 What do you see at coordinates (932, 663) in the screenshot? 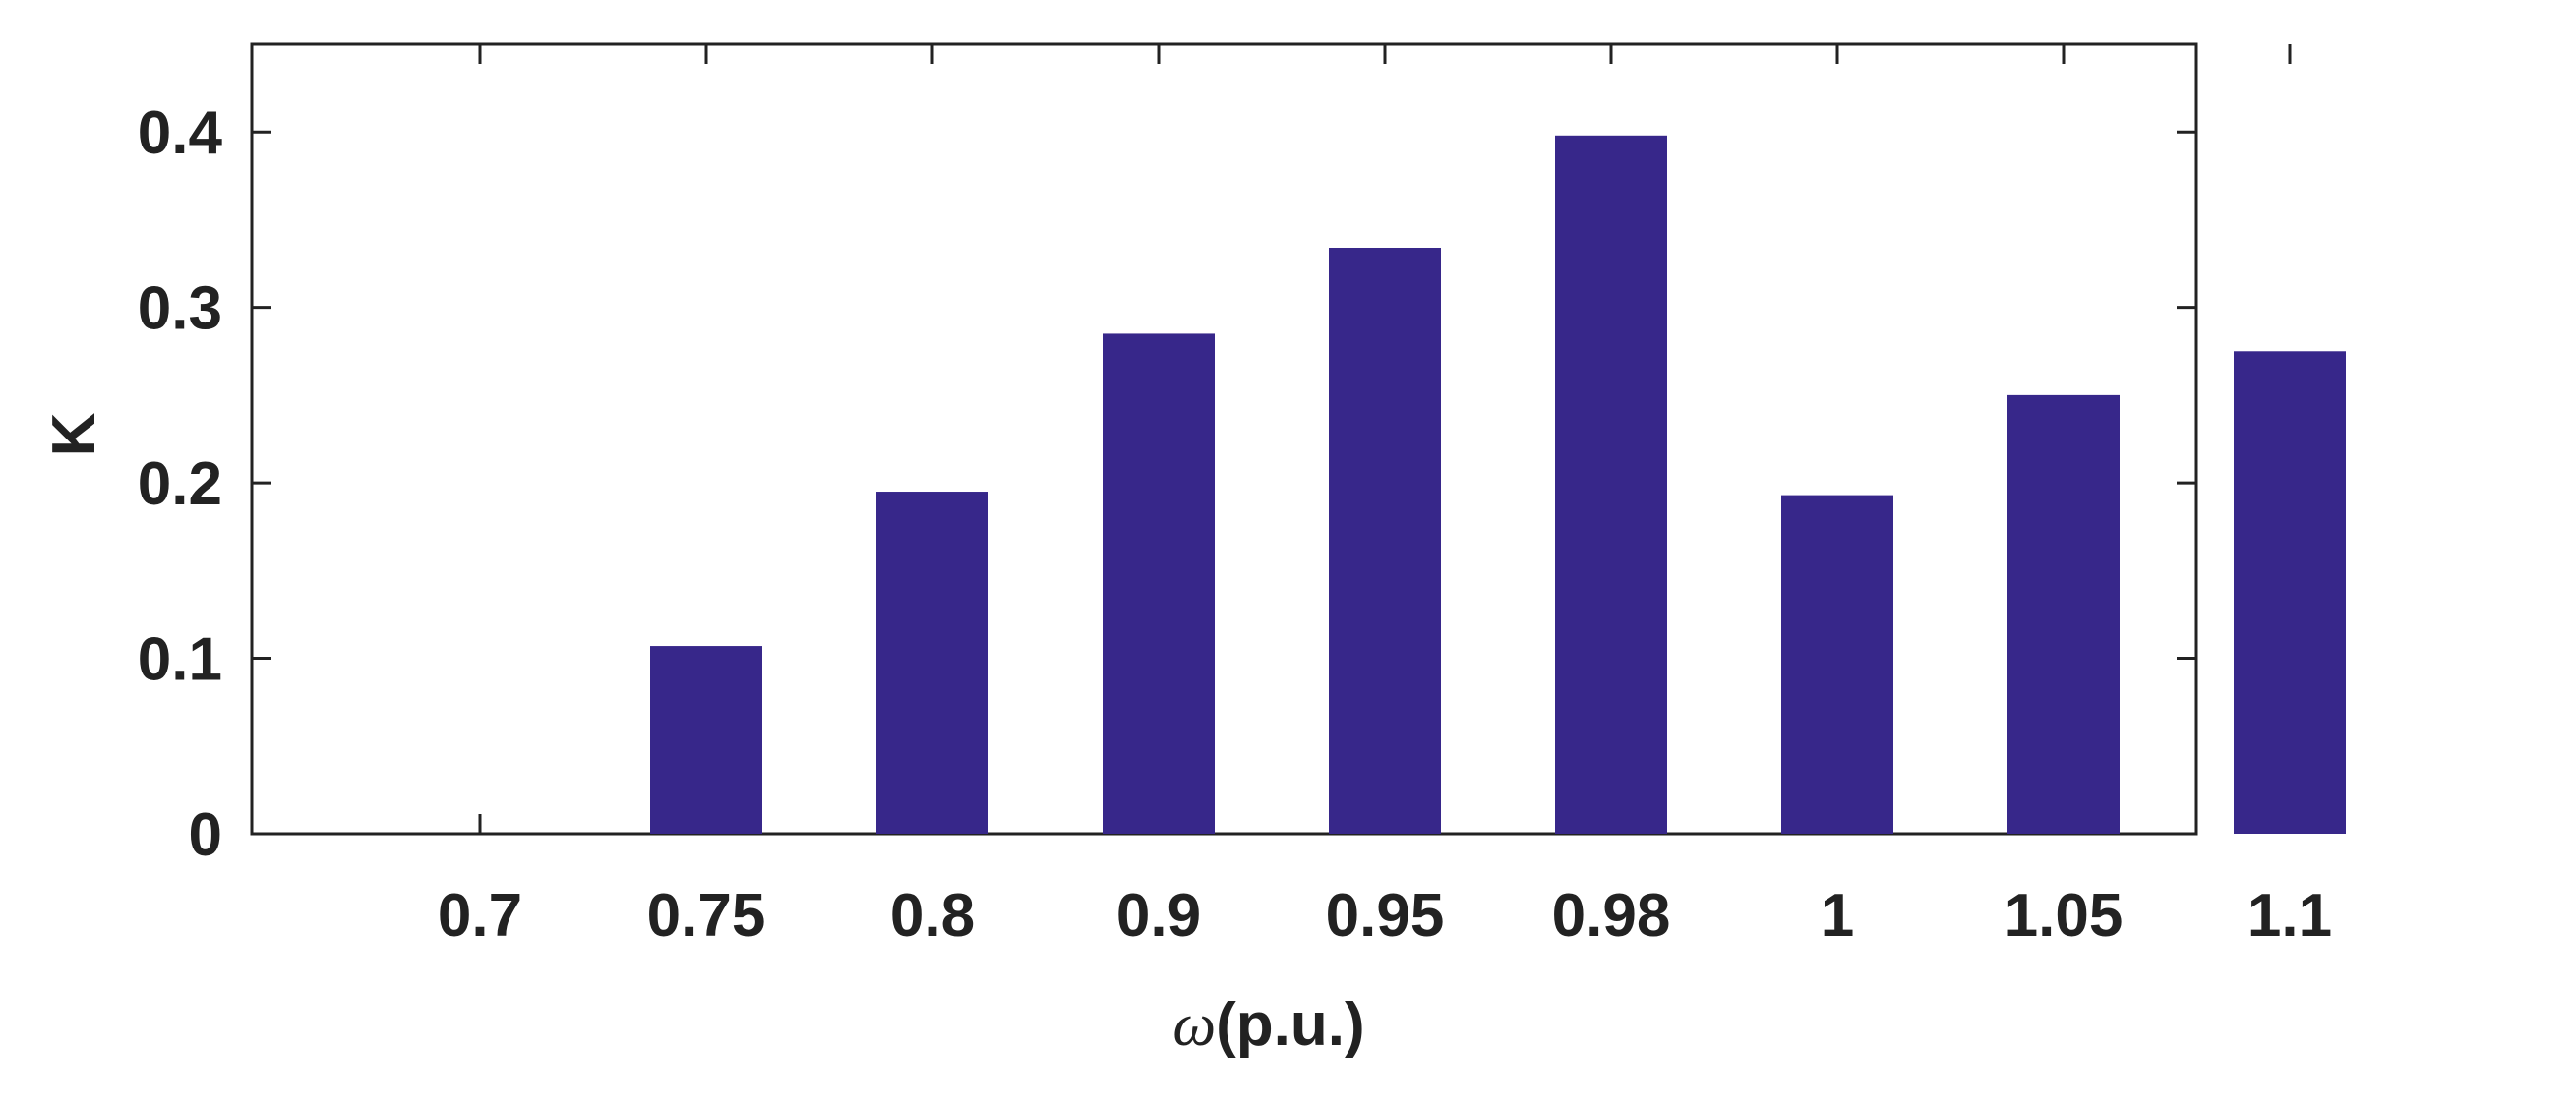
I see `bar-0.8` at bounding box center [932, 663].